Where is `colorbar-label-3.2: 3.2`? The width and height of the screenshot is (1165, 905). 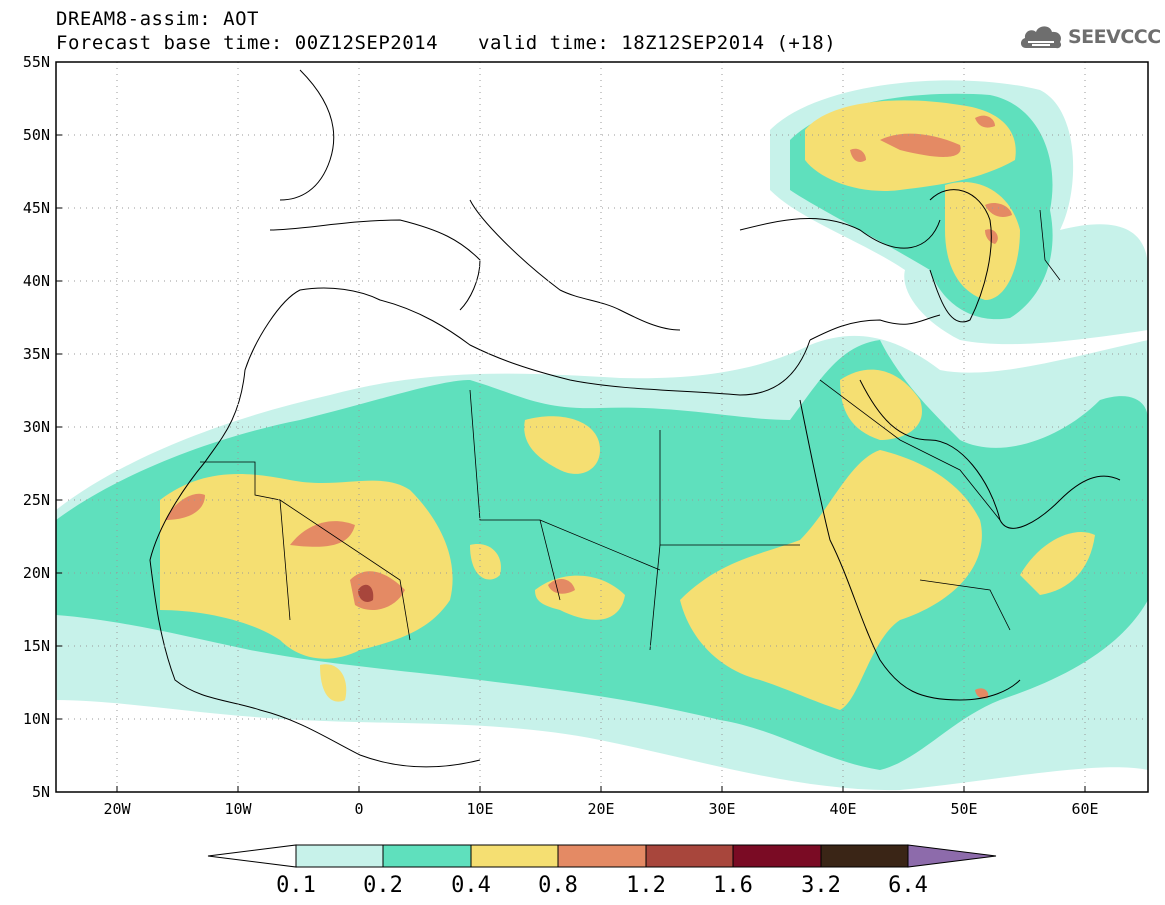 colorbar-label-3.2: 3.2 is located at coordinates (821, 885).